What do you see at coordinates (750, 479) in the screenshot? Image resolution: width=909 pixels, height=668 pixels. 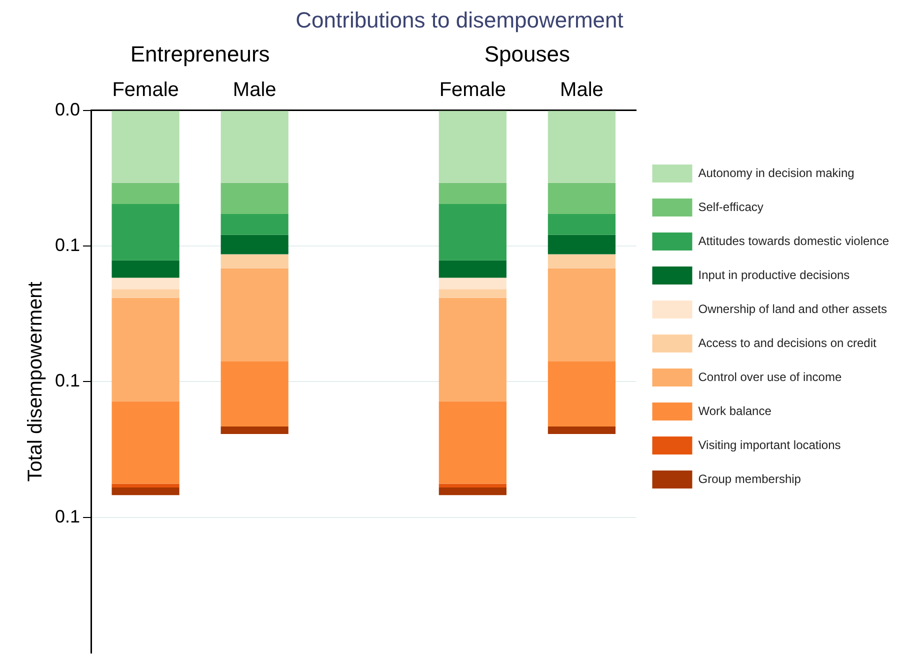 I see `legend-label: Group membership` at bounding box center [750, 479].